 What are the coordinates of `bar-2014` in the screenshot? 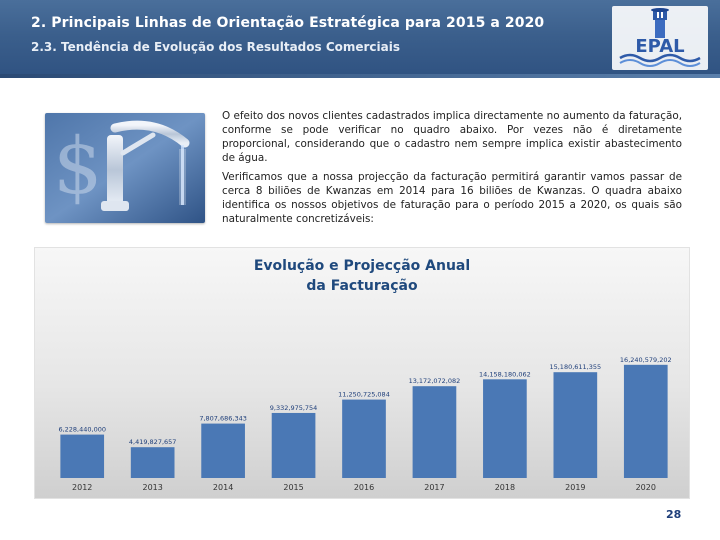 It's located at (223, 450).